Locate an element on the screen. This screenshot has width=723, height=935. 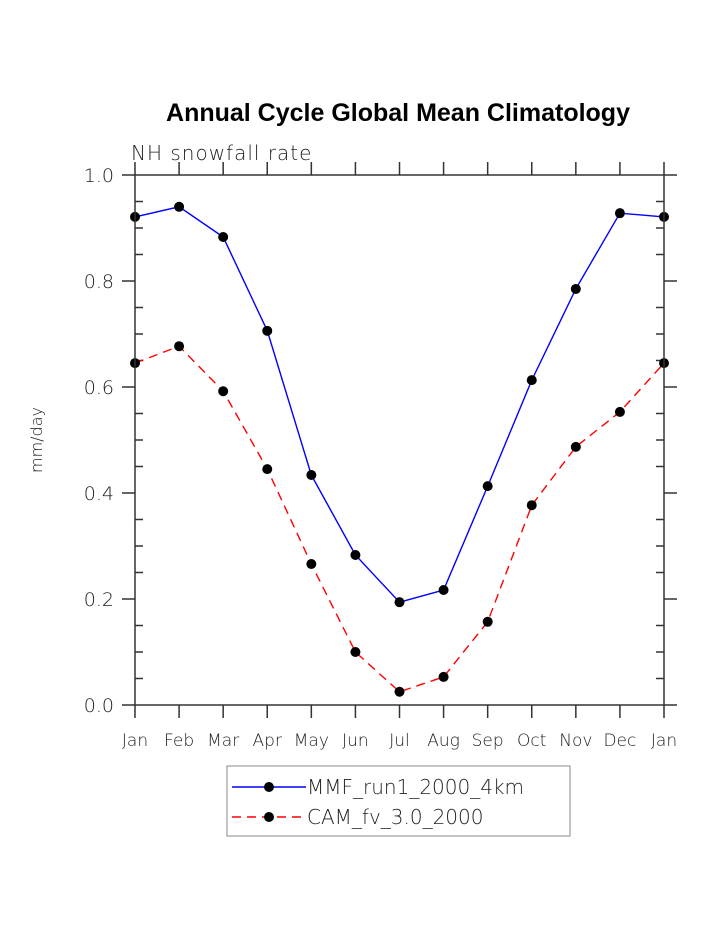
y-tick-label: 0.4 is located at coordinates (99, 494).